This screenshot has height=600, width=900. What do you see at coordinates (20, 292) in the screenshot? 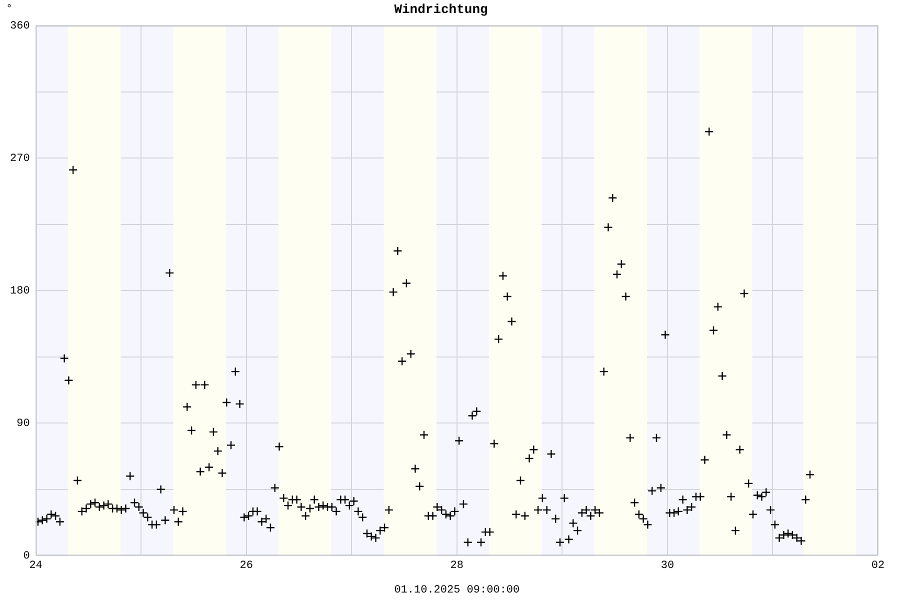
I see `y-tick-label: 180` at bounding box center [20, 292].